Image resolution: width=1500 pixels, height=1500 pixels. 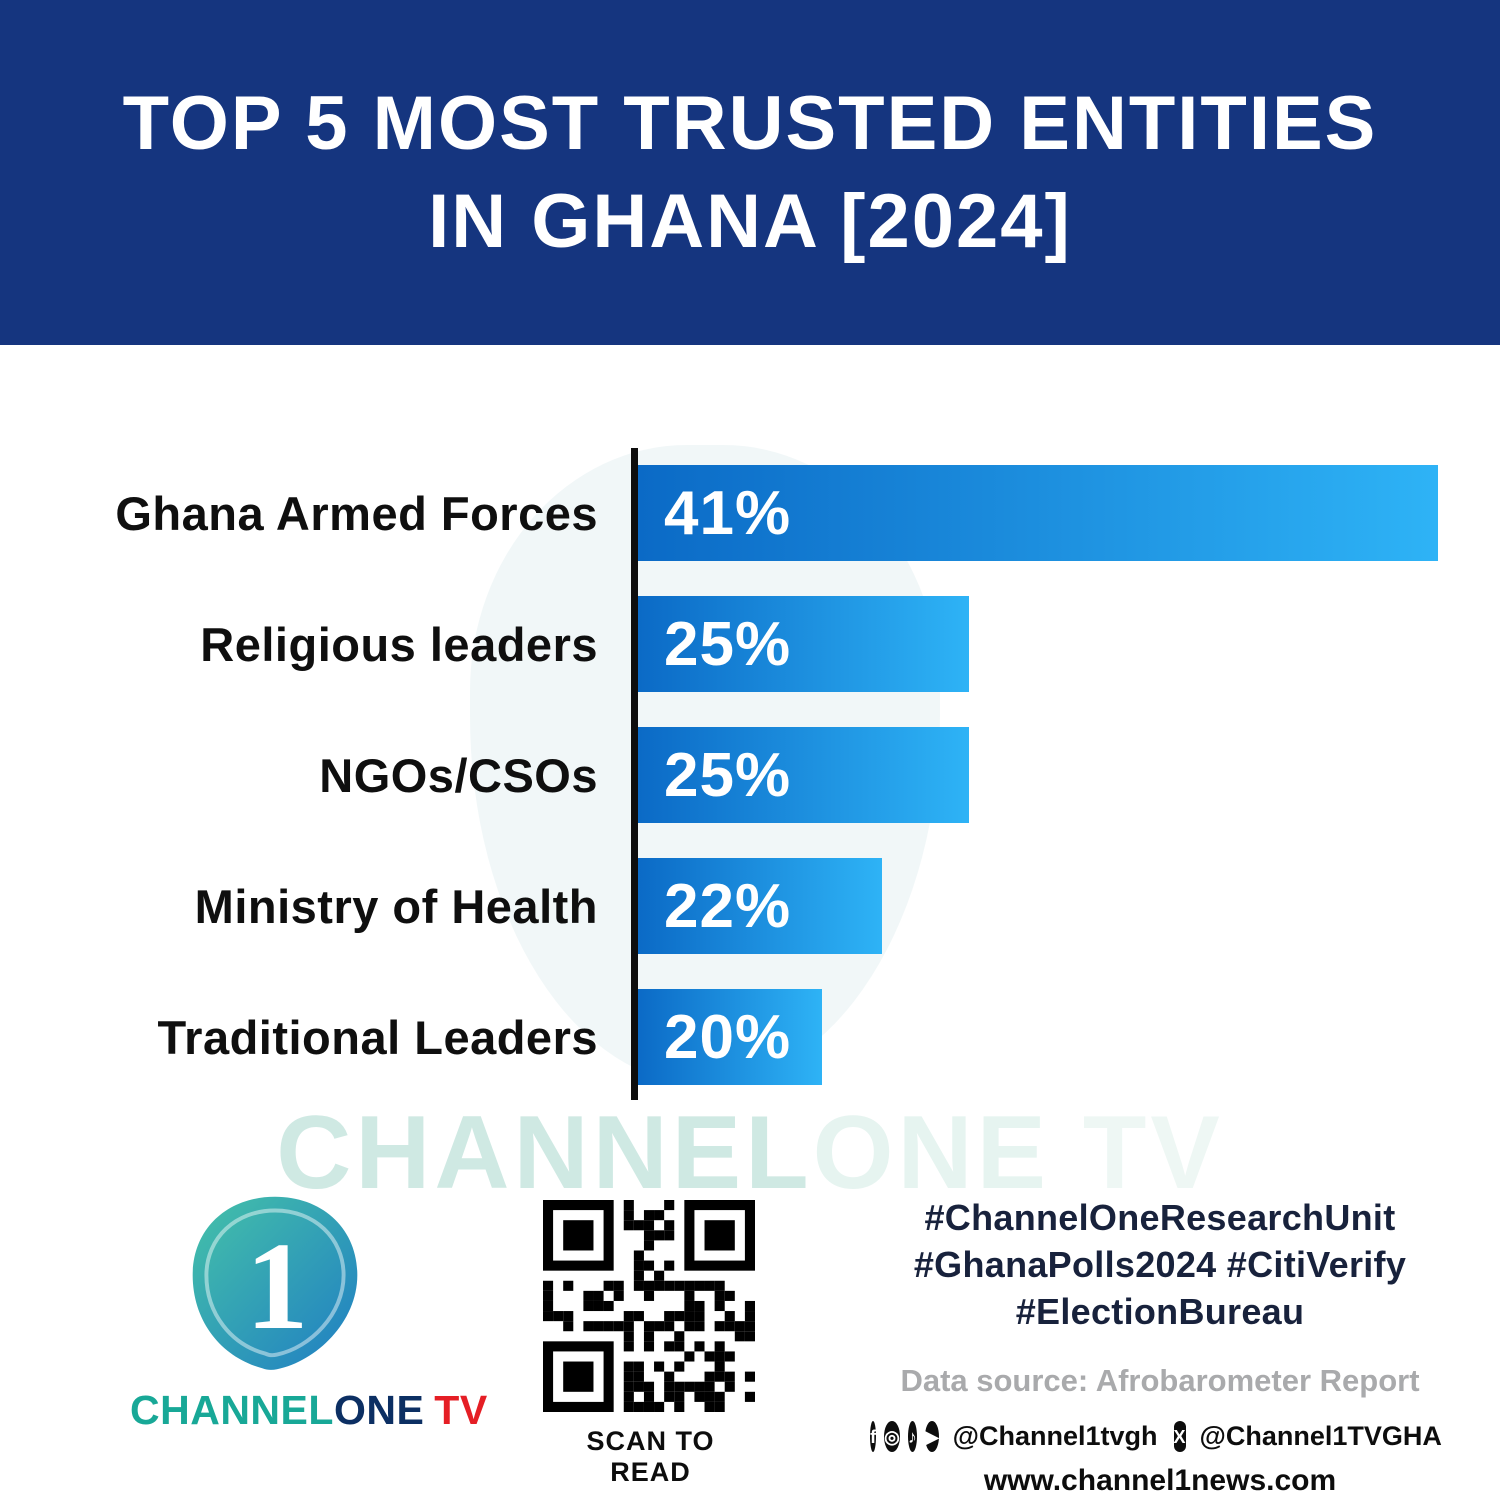 What do you see at coordinates (750, 221) in the screenshot?
I see `page-title-line-2: IN GHANA [2024]` at bounding box center [750, 221].